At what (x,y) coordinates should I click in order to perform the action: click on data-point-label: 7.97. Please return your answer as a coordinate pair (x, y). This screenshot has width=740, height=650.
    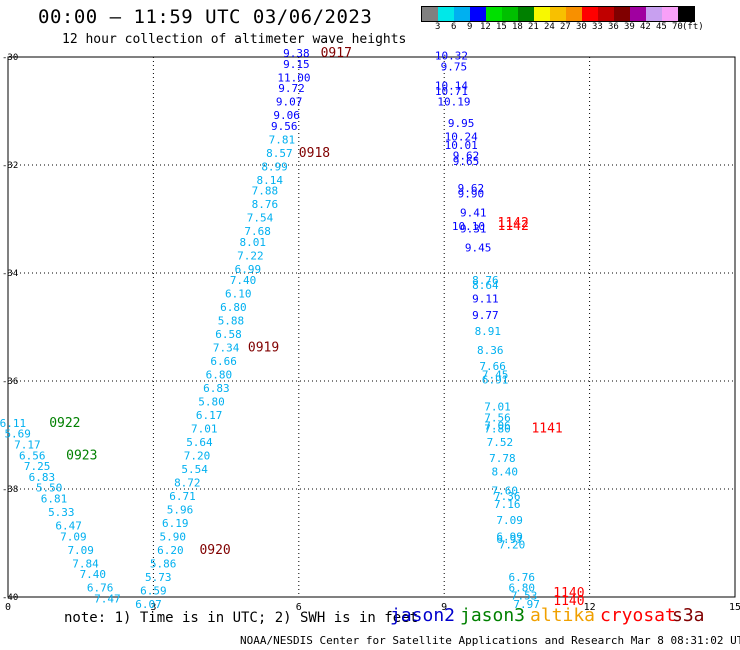
    Looking at the image, I should click on (526, 604).